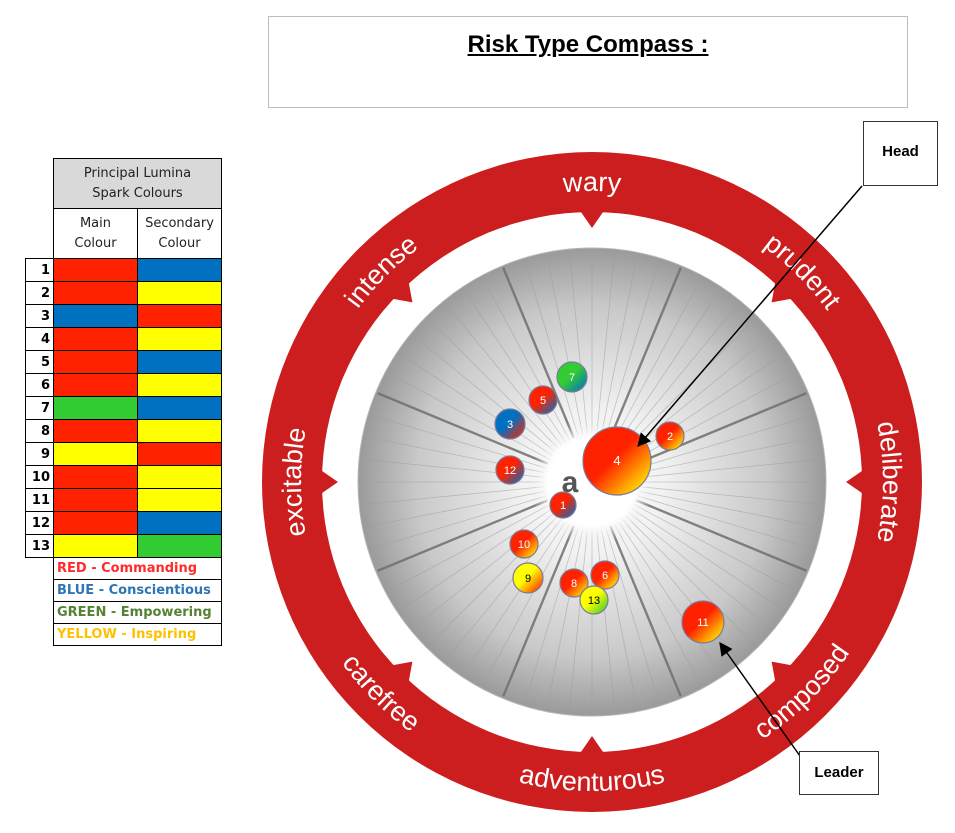 Image resolution: width=955 pixels, height=833 pixels. I want to click on compass-marker-4: 4, so click(617, 461).